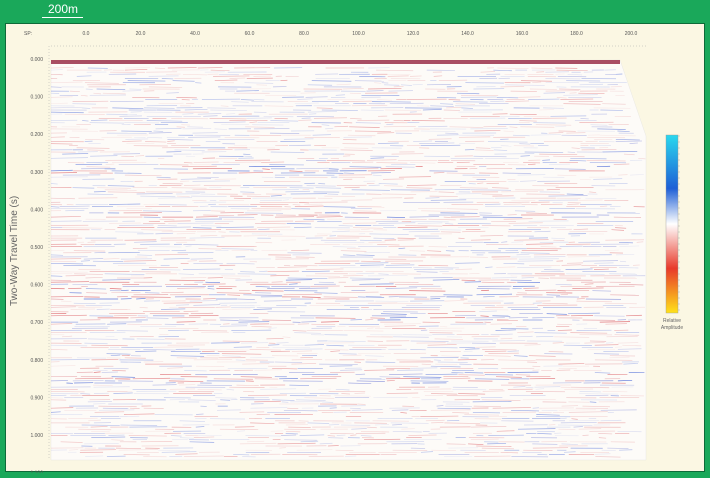 The image size is (710, 478). What do you see at coordinates (36, 210) in the screenshot?
I see `y-tick-label: 0.400` at bounding box center [36, 210].